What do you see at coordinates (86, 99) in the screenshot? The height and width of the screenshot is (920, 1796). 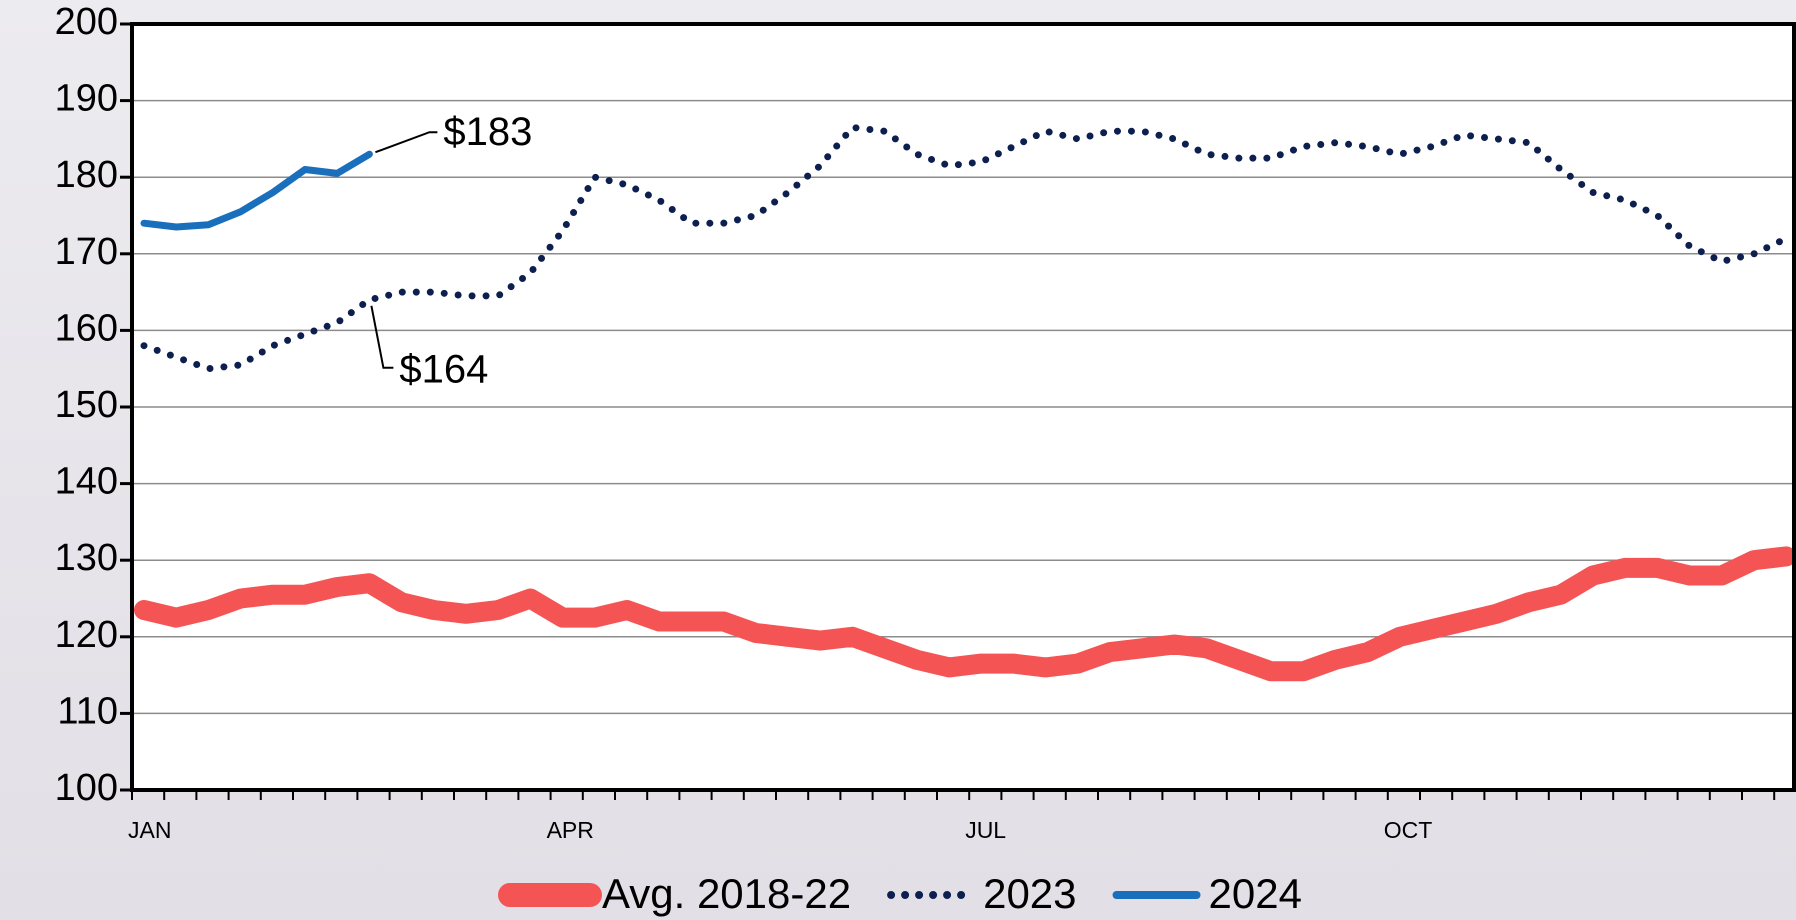 I see `y-tick-label: 190` at bounding box center [86, 99].